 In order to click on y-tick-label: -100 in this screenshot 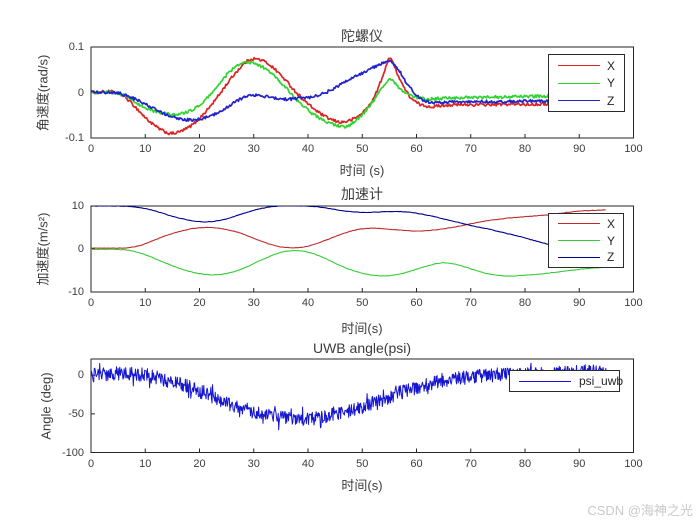, I will do `click(72, 452)`.